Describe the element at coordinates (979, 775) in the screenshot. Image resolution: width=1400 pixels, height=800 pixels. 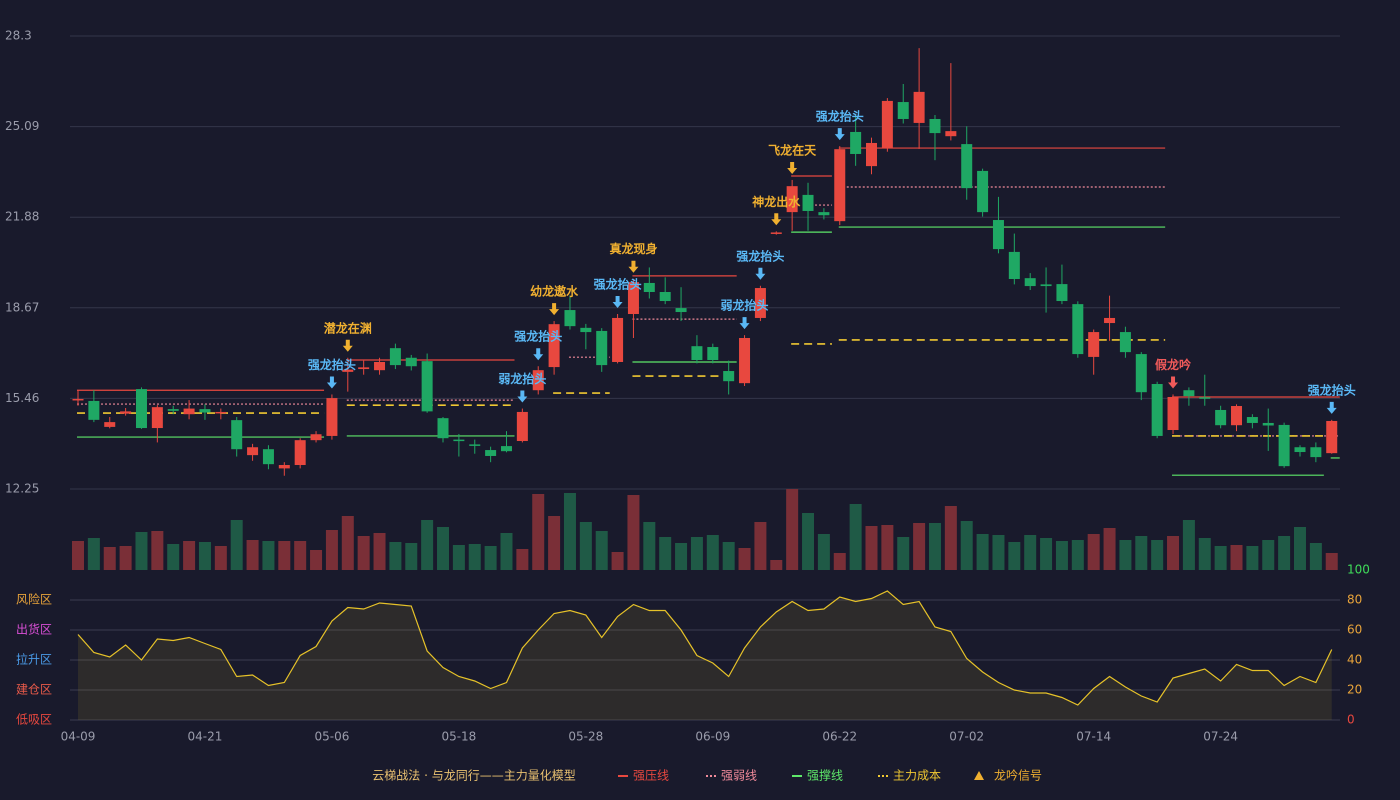
I see `legend-triangle` at that location.